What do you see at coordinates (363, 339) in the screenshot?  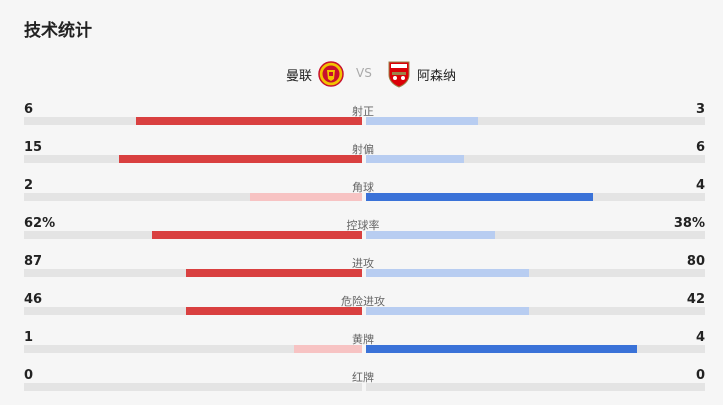 I see `stat-label: 黄牌` at bounding box center [363, 339].